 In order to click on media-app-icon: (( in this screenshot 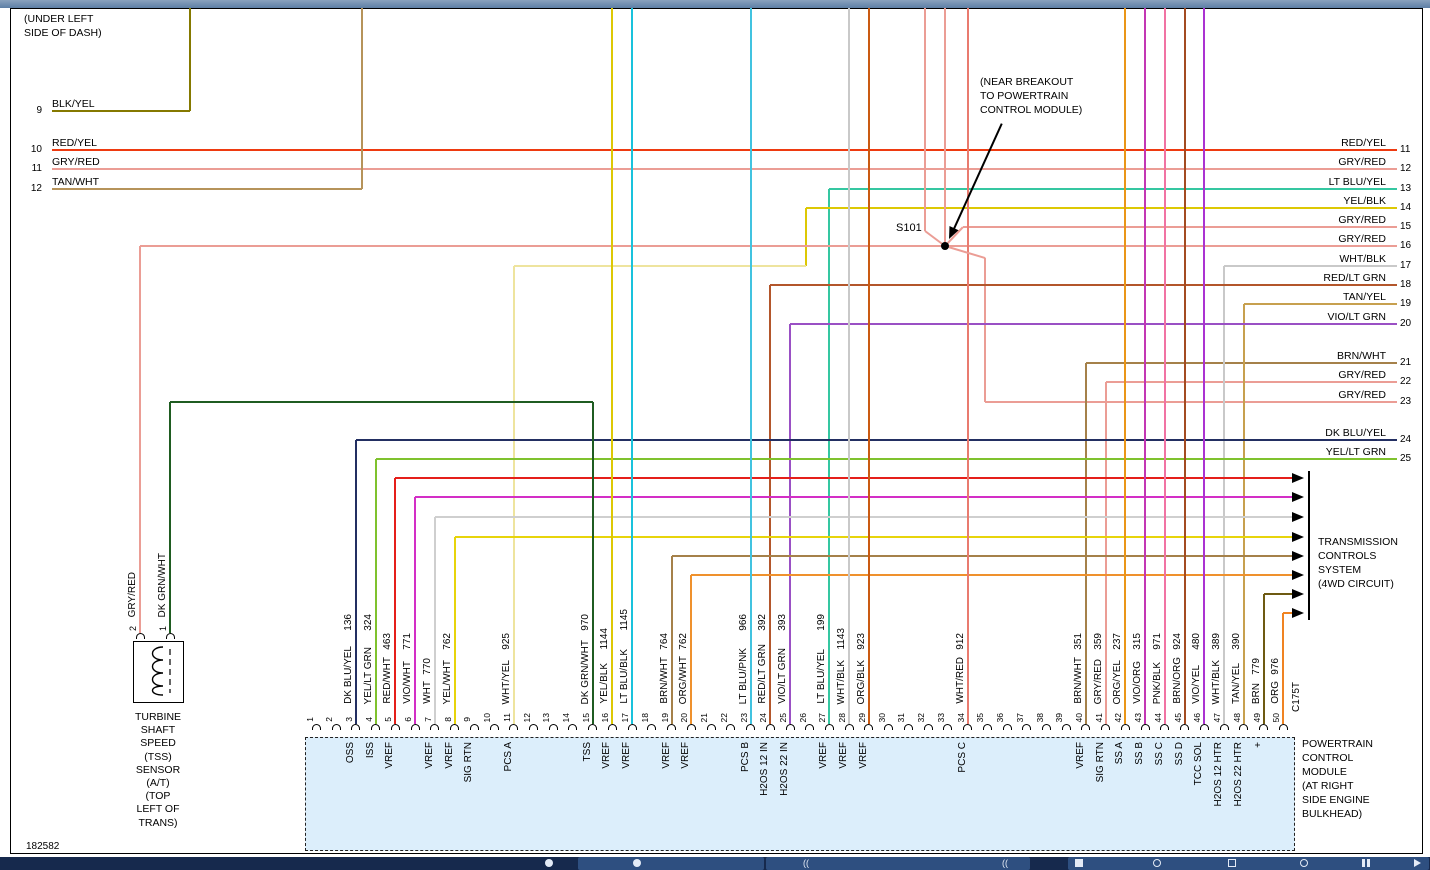, I will do `click(806, 863)`.